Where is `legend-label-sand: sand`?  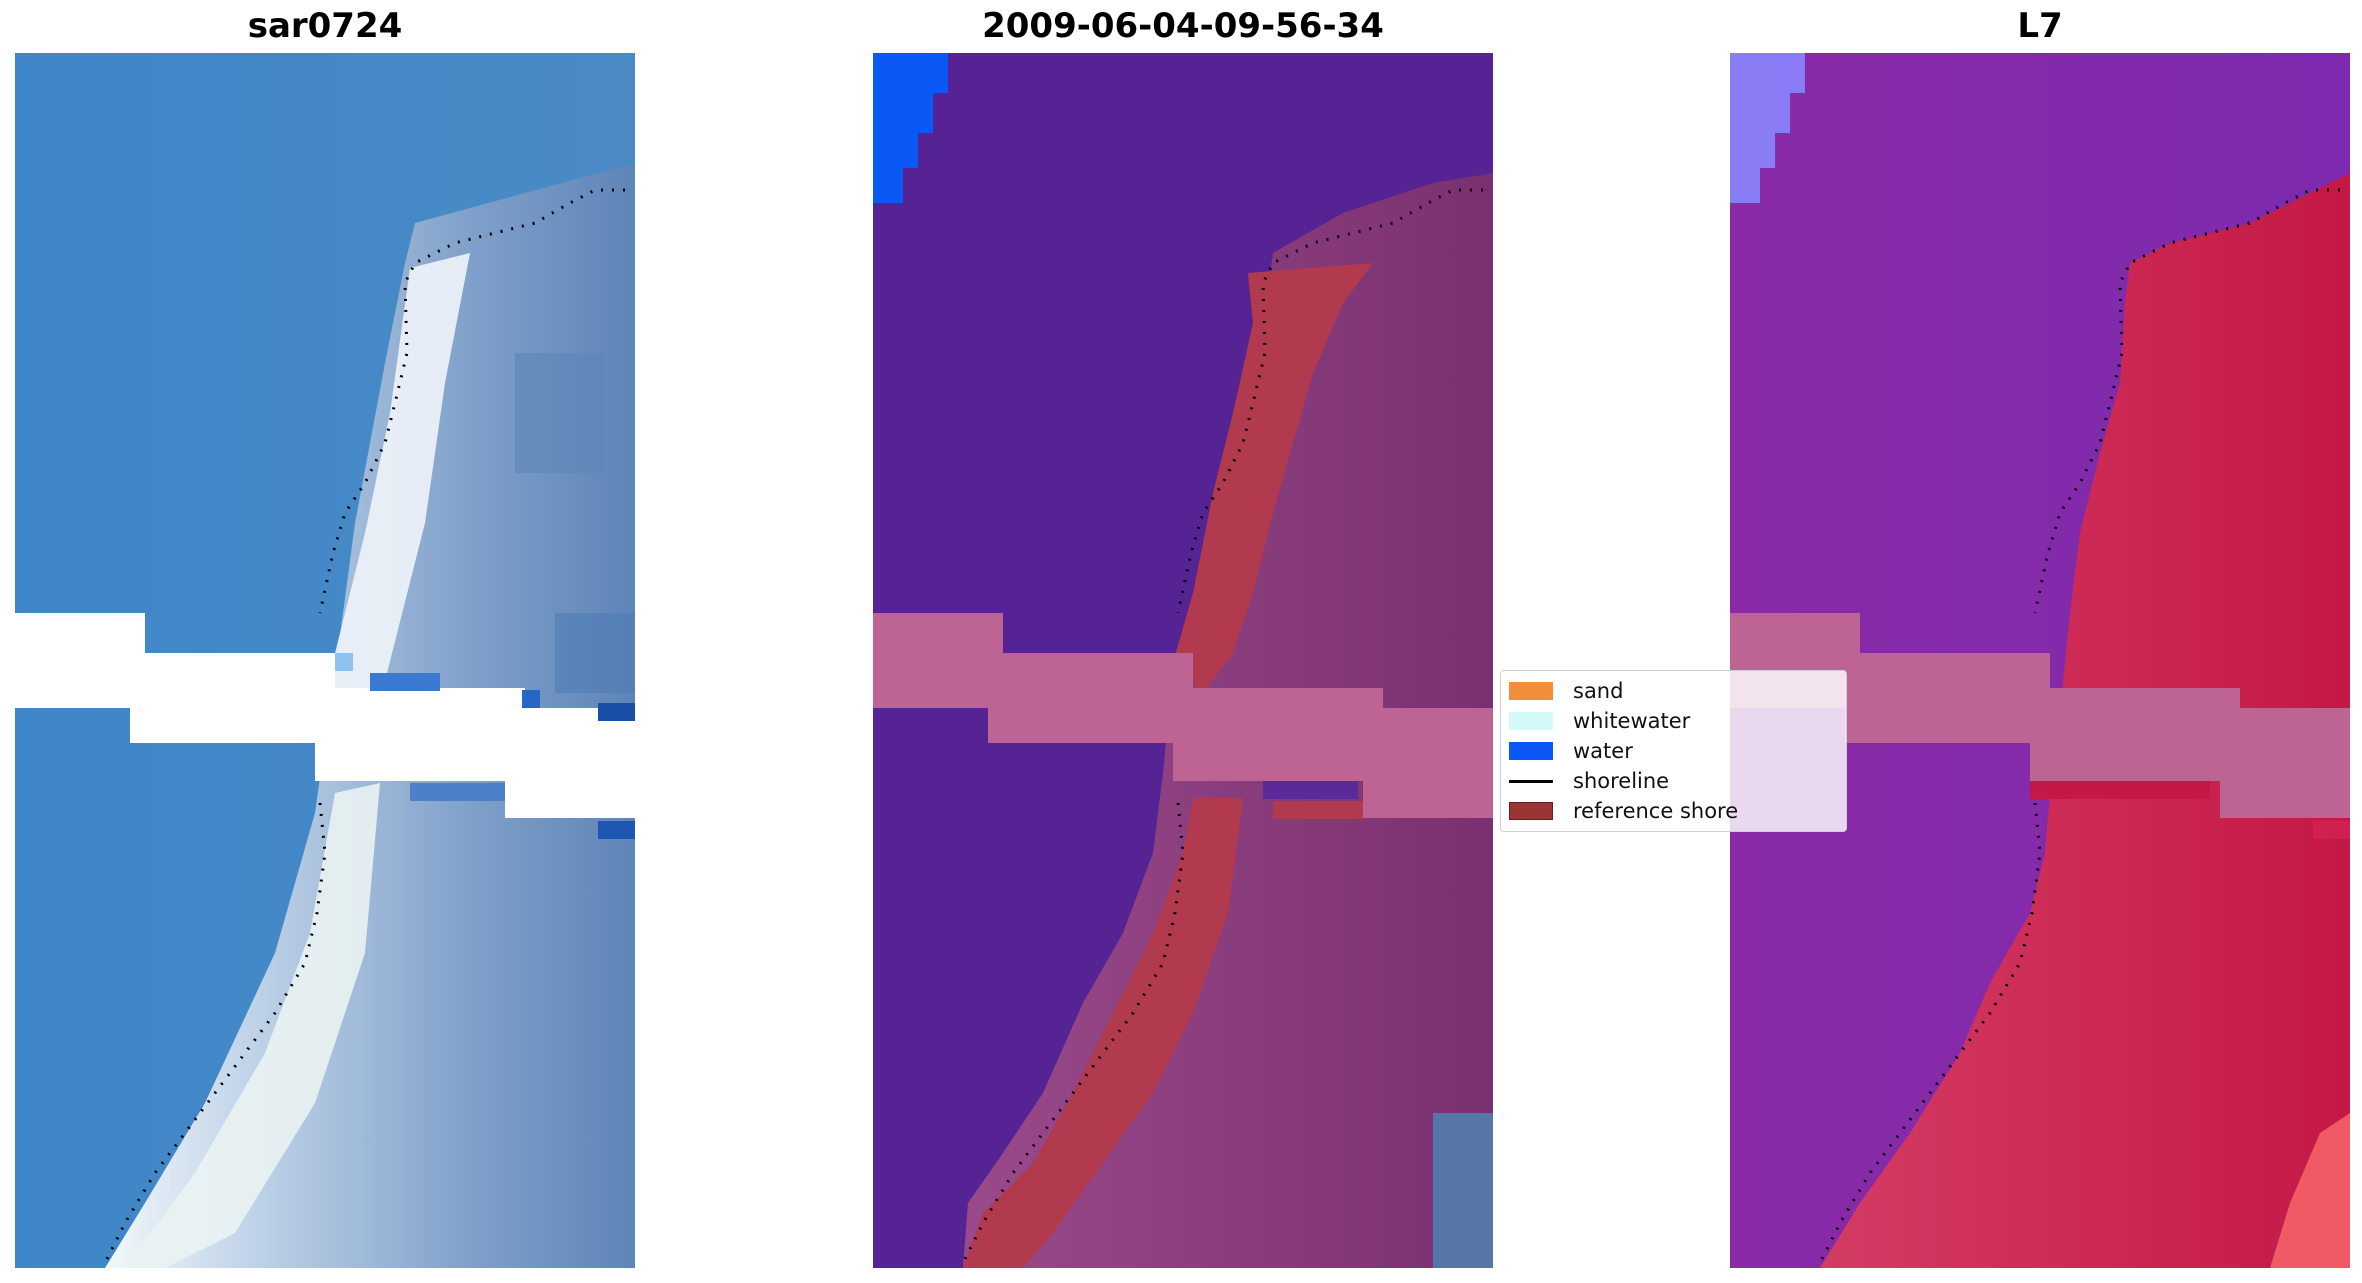
legend-label-sand: sand is located at coordinates (1598, 691).